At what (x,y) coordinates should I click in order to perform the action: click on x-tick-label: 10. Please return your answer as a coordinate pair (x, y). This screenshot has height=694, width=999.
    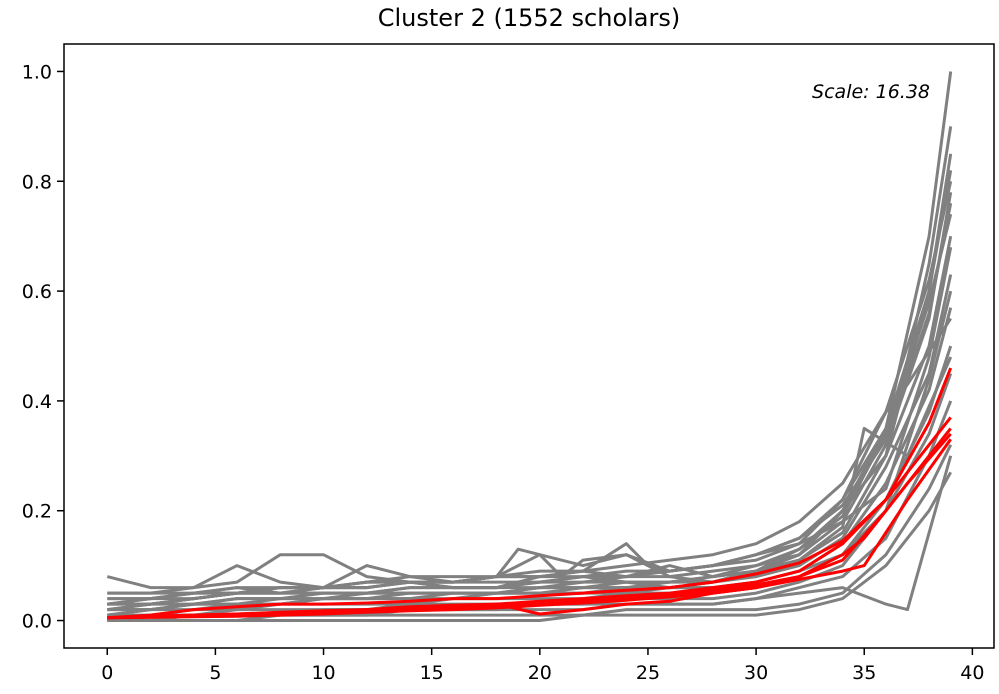
    Looking at the image, I should click on (323, 673).